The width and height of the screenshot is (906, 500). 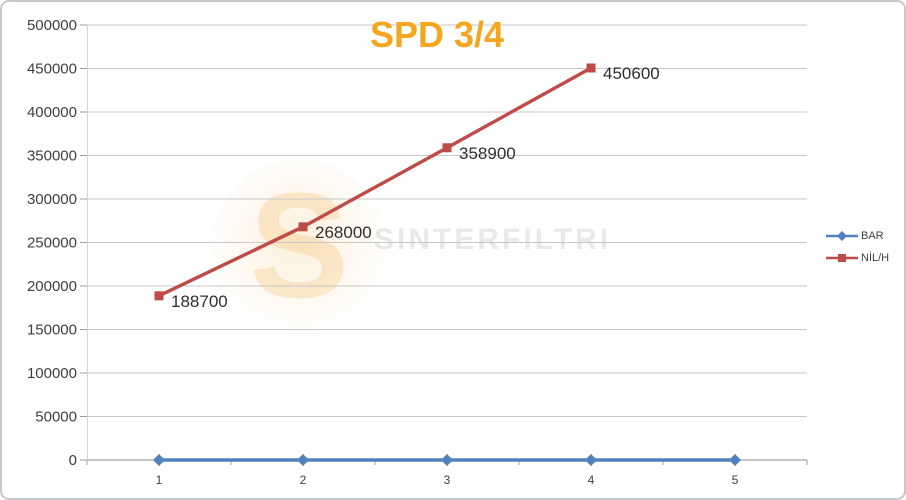 What do you see at coordinates (631, 73) in the screenshot?
I see `data-label: 450600` at bounding box center [631, 73].